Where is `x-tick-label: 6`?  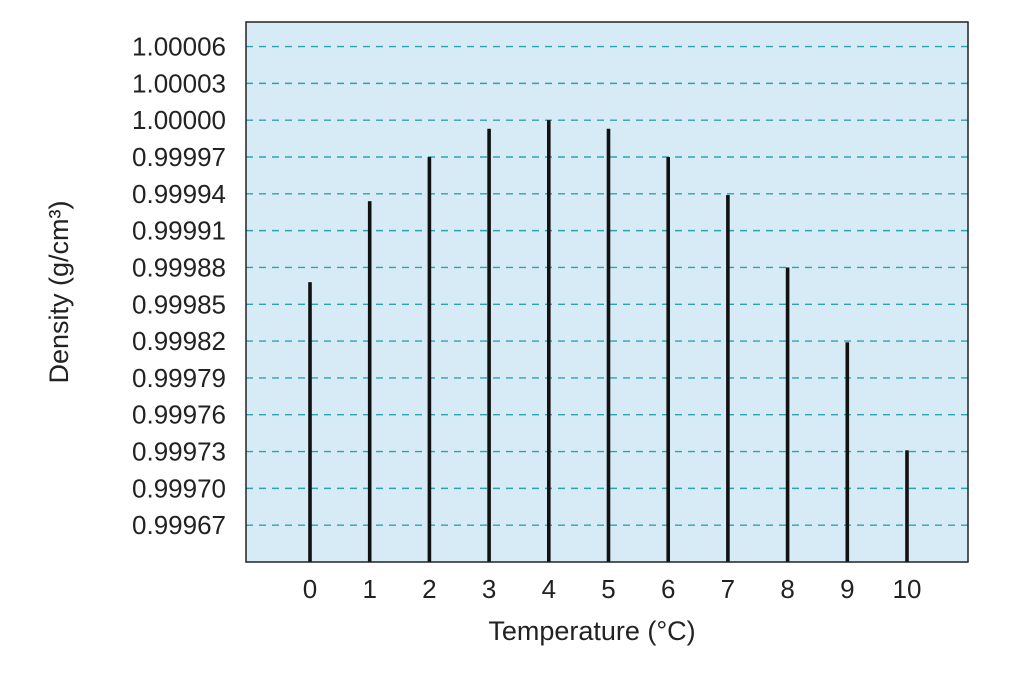
x-tick-label: 6 is located at coordinates (668, 589).